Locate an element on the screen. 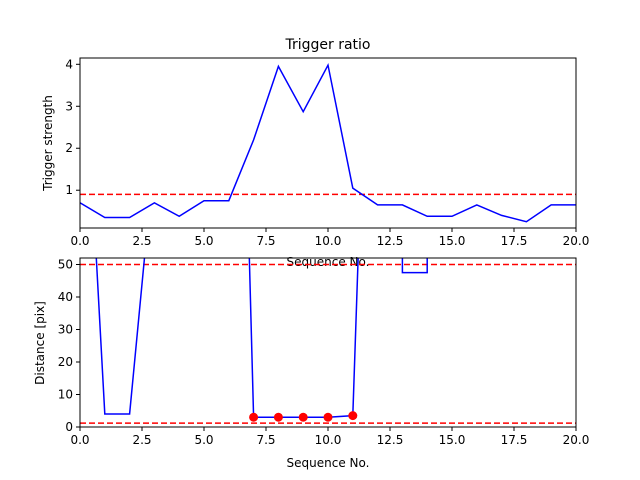 This screenshot has width=640, height=480. y-axis-label: Trigger strength is located at coordinates (48, 143).